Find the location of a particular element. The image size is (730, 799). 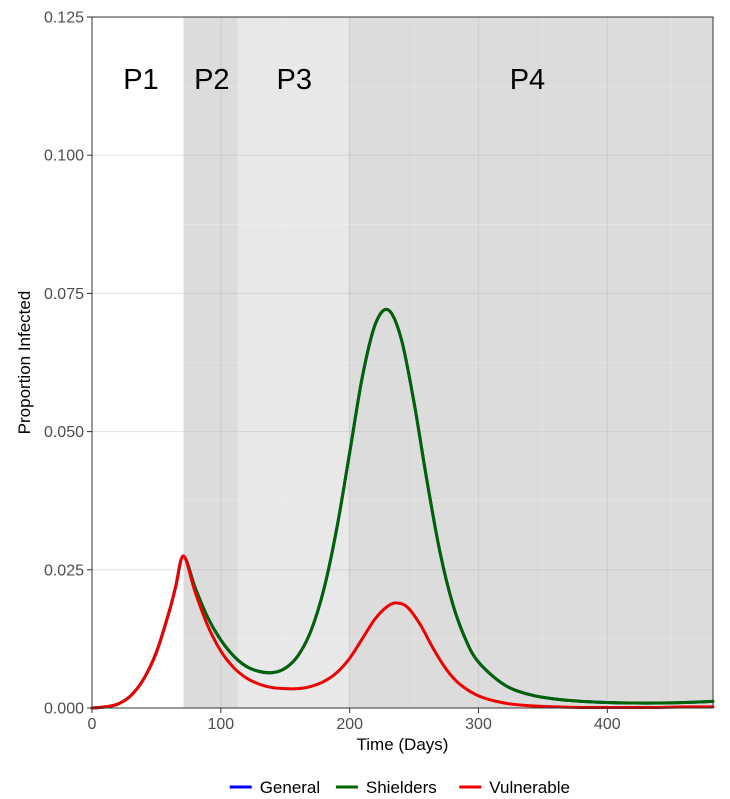

x-tick-label: 100 is located at coordinates (220, 724).